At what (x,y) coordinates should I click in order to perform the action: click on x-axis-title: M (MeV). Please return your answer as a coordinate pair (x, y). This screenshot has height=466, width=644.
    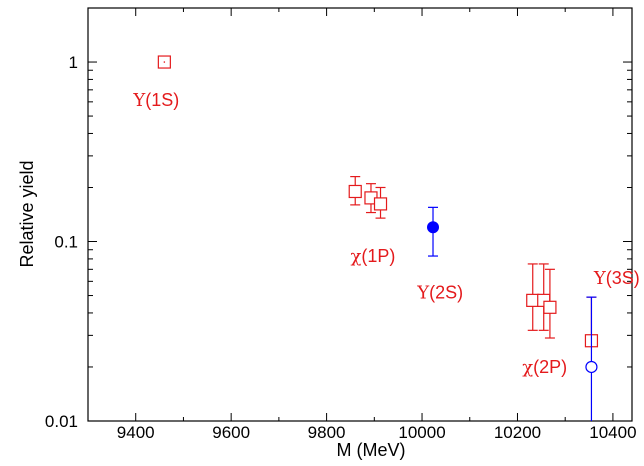
    Looking at the image, I should click on (371, 450).